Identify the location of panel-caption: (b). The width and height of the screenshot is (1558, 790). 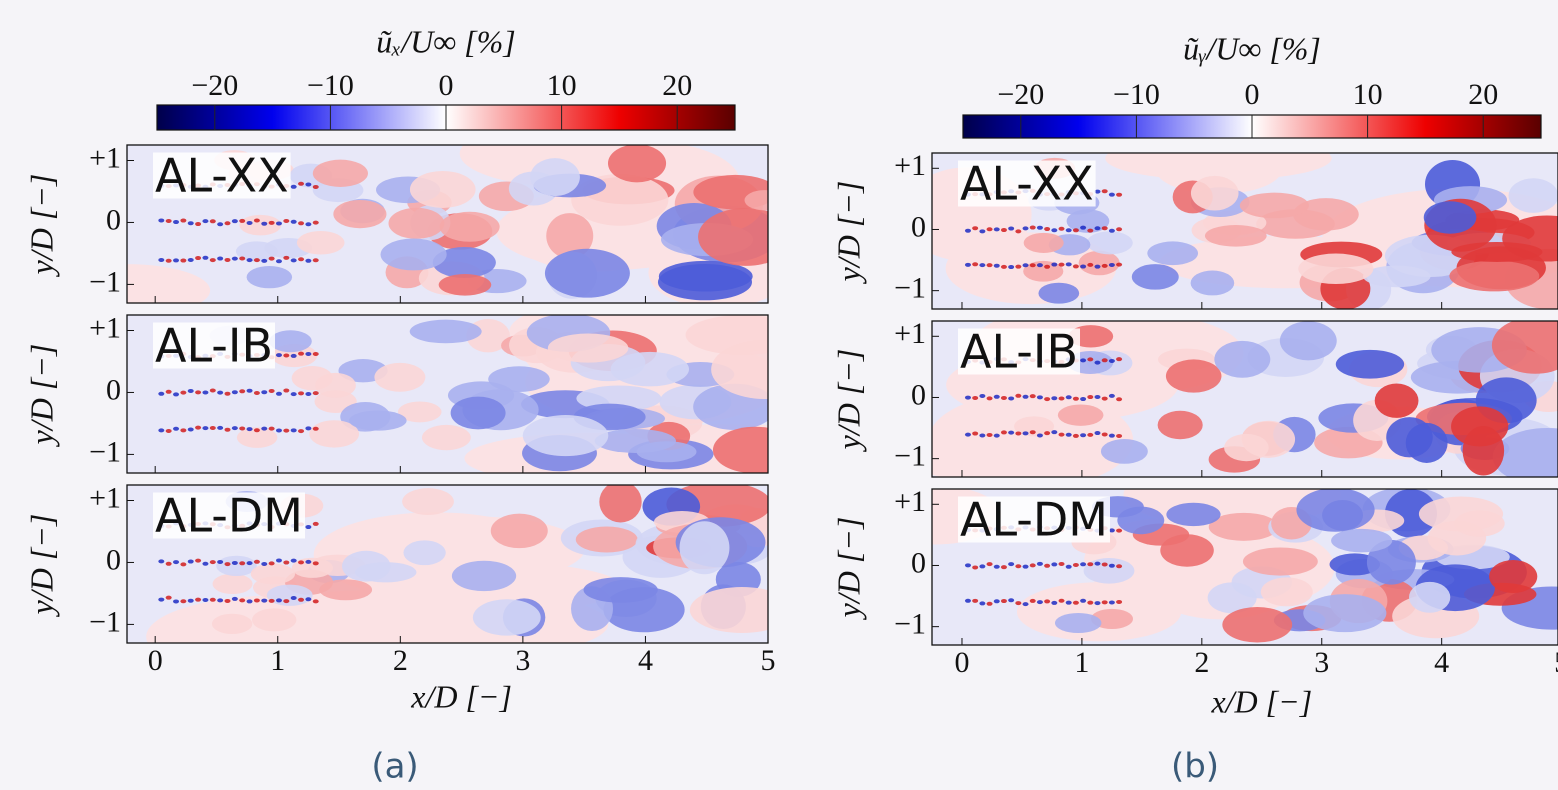
(1195, 767).